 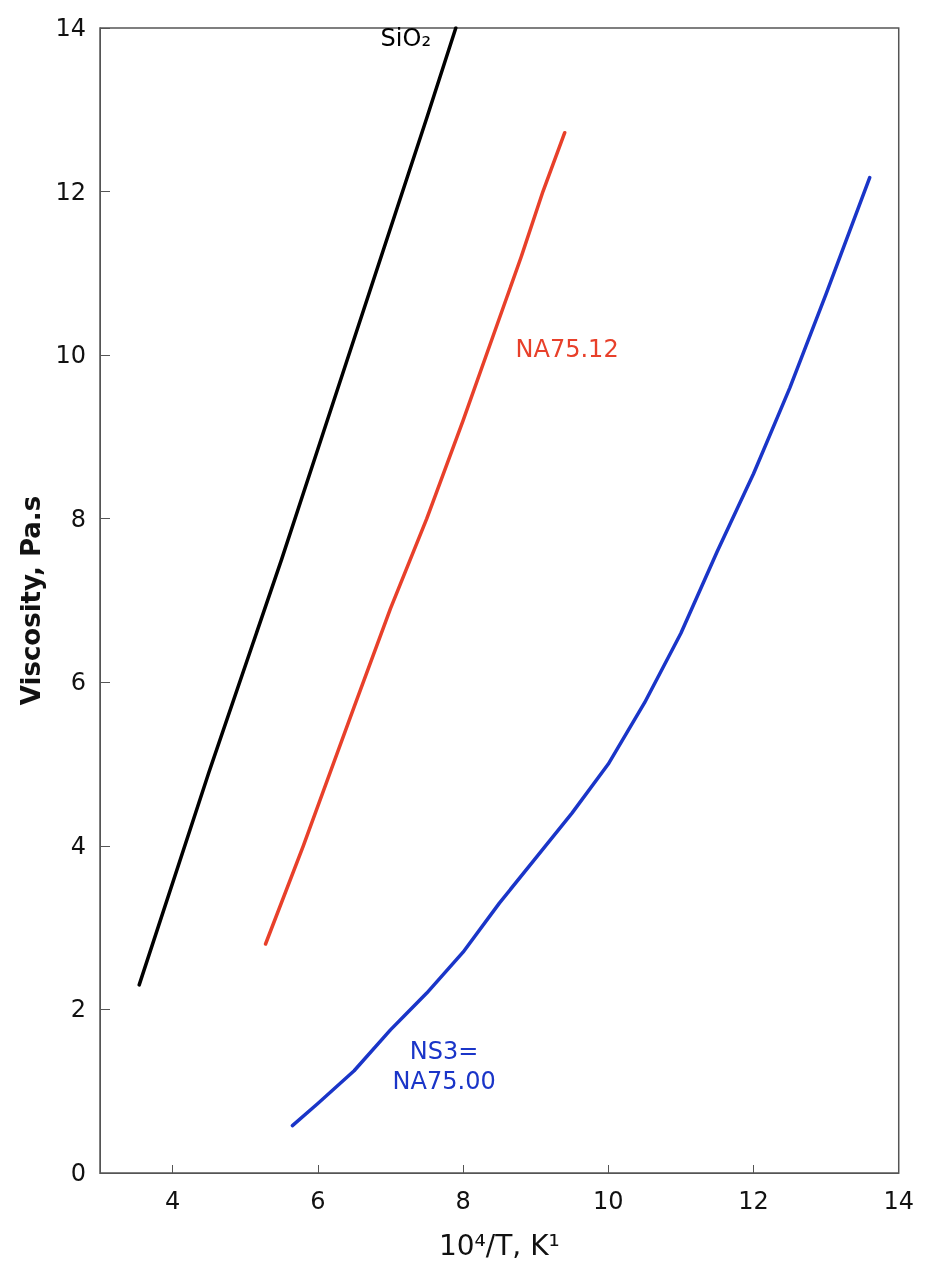 I want to click on y-tick-label: 6, so click(x=78, y=682).